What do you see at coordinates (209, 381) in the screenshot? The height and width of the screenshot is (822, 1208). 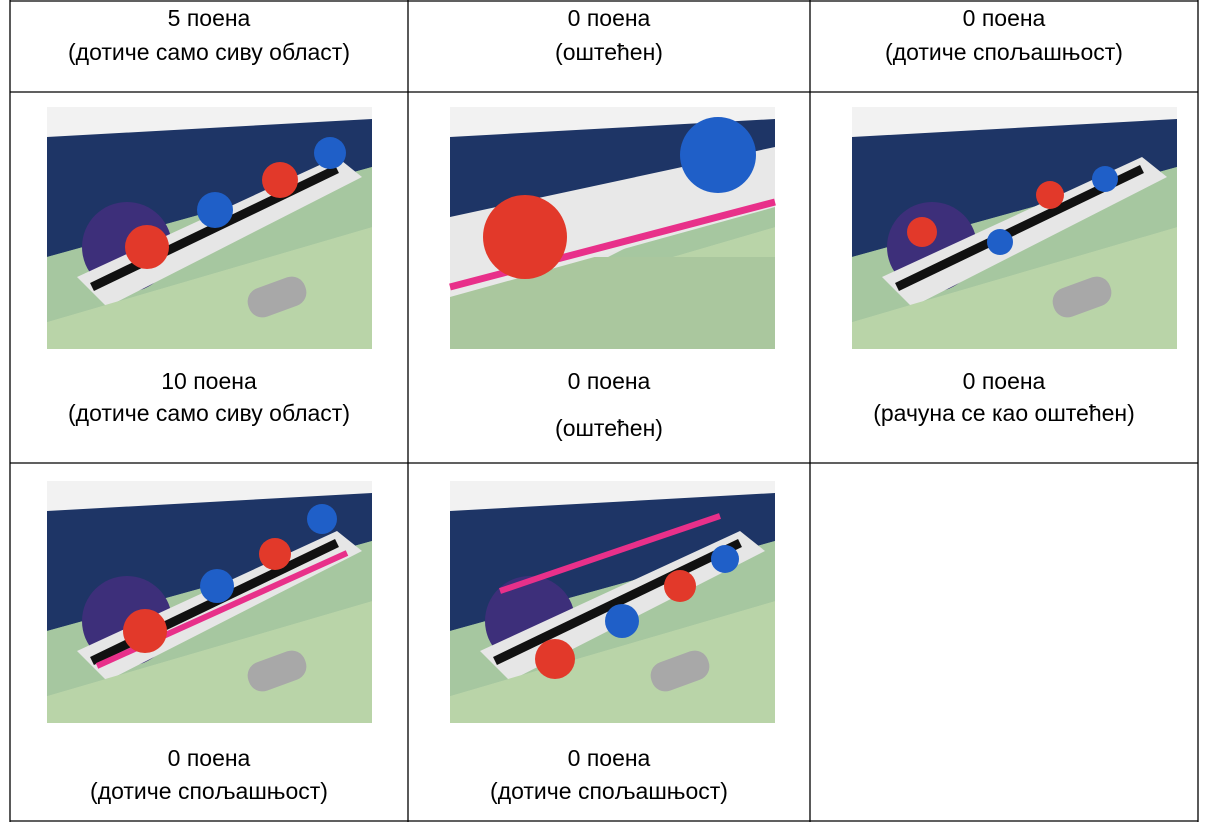 I see `points: 10 поена` at bounding box center [209, 381].